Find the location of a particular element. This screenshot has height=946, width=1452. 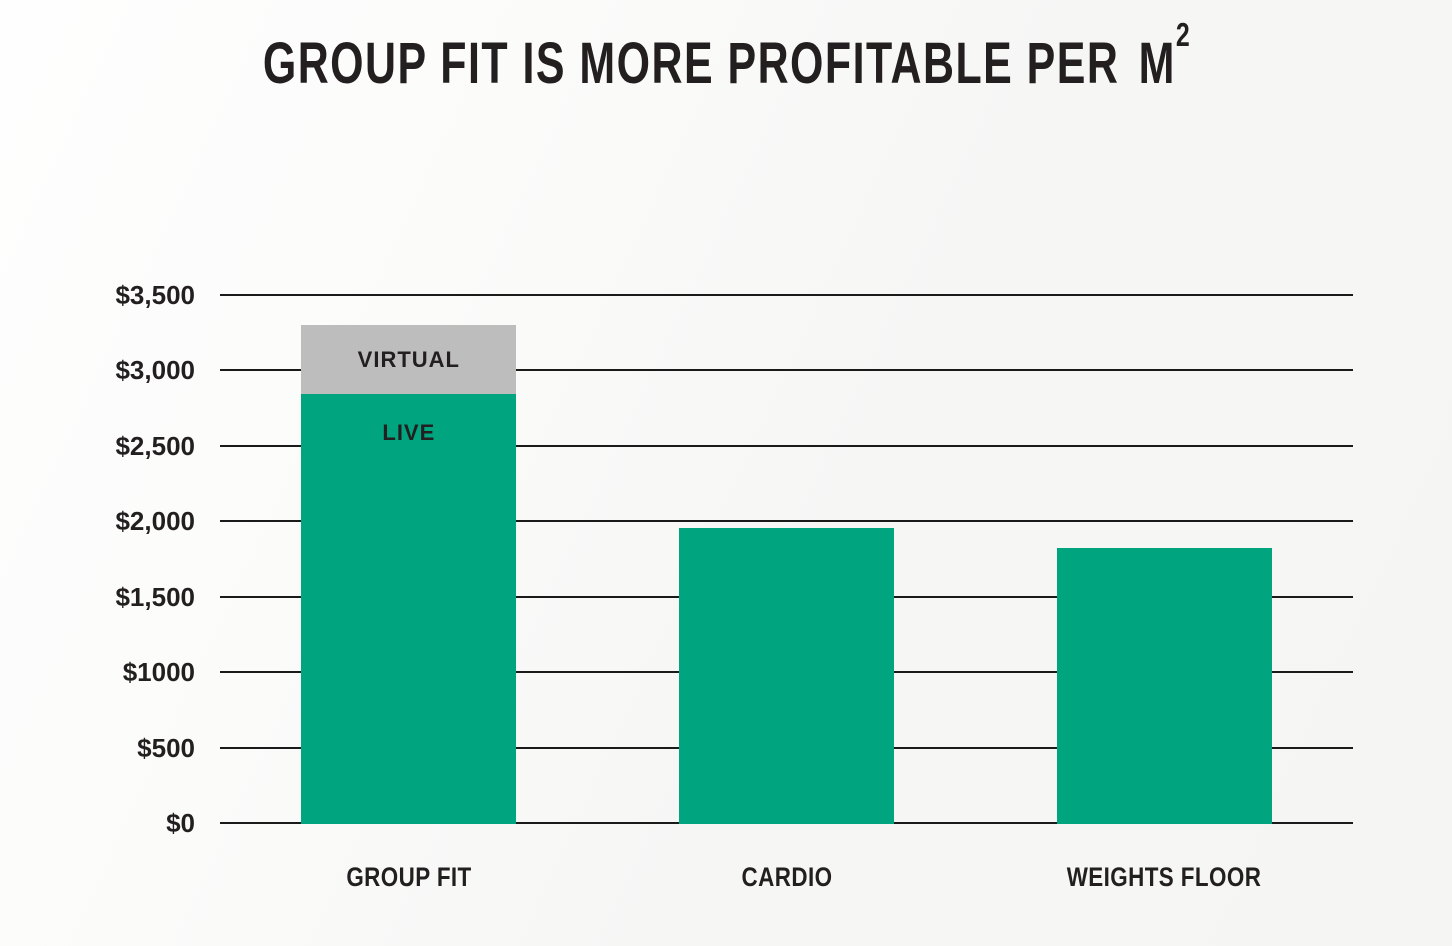

bar-segment-live: LIVE is located at coordinates (409, 608).